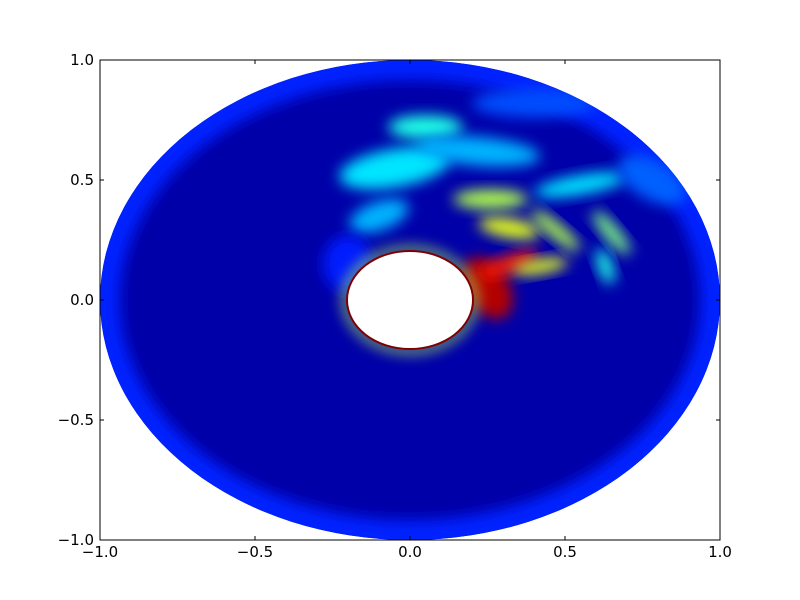 The width and height of the screenshot is (800, 600). What do you see at coordinates (82, 60) in the screenshot?
I see `y-tick-label: 1.0` at bounding box center [82, 60].